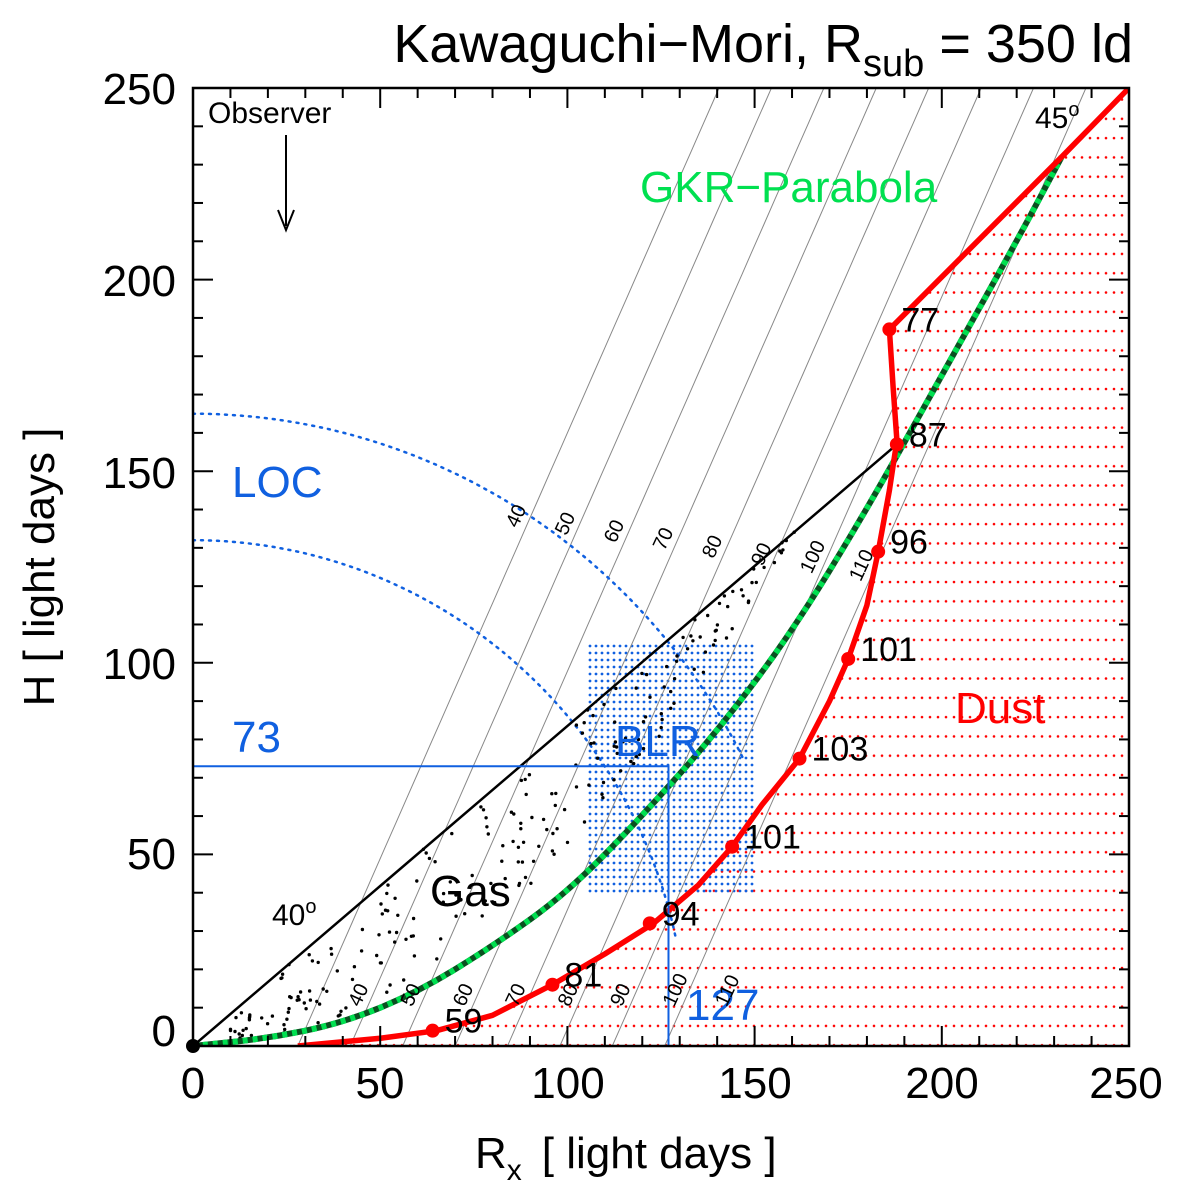  I want to click on angle-40-degree: o, so click(310, 907).